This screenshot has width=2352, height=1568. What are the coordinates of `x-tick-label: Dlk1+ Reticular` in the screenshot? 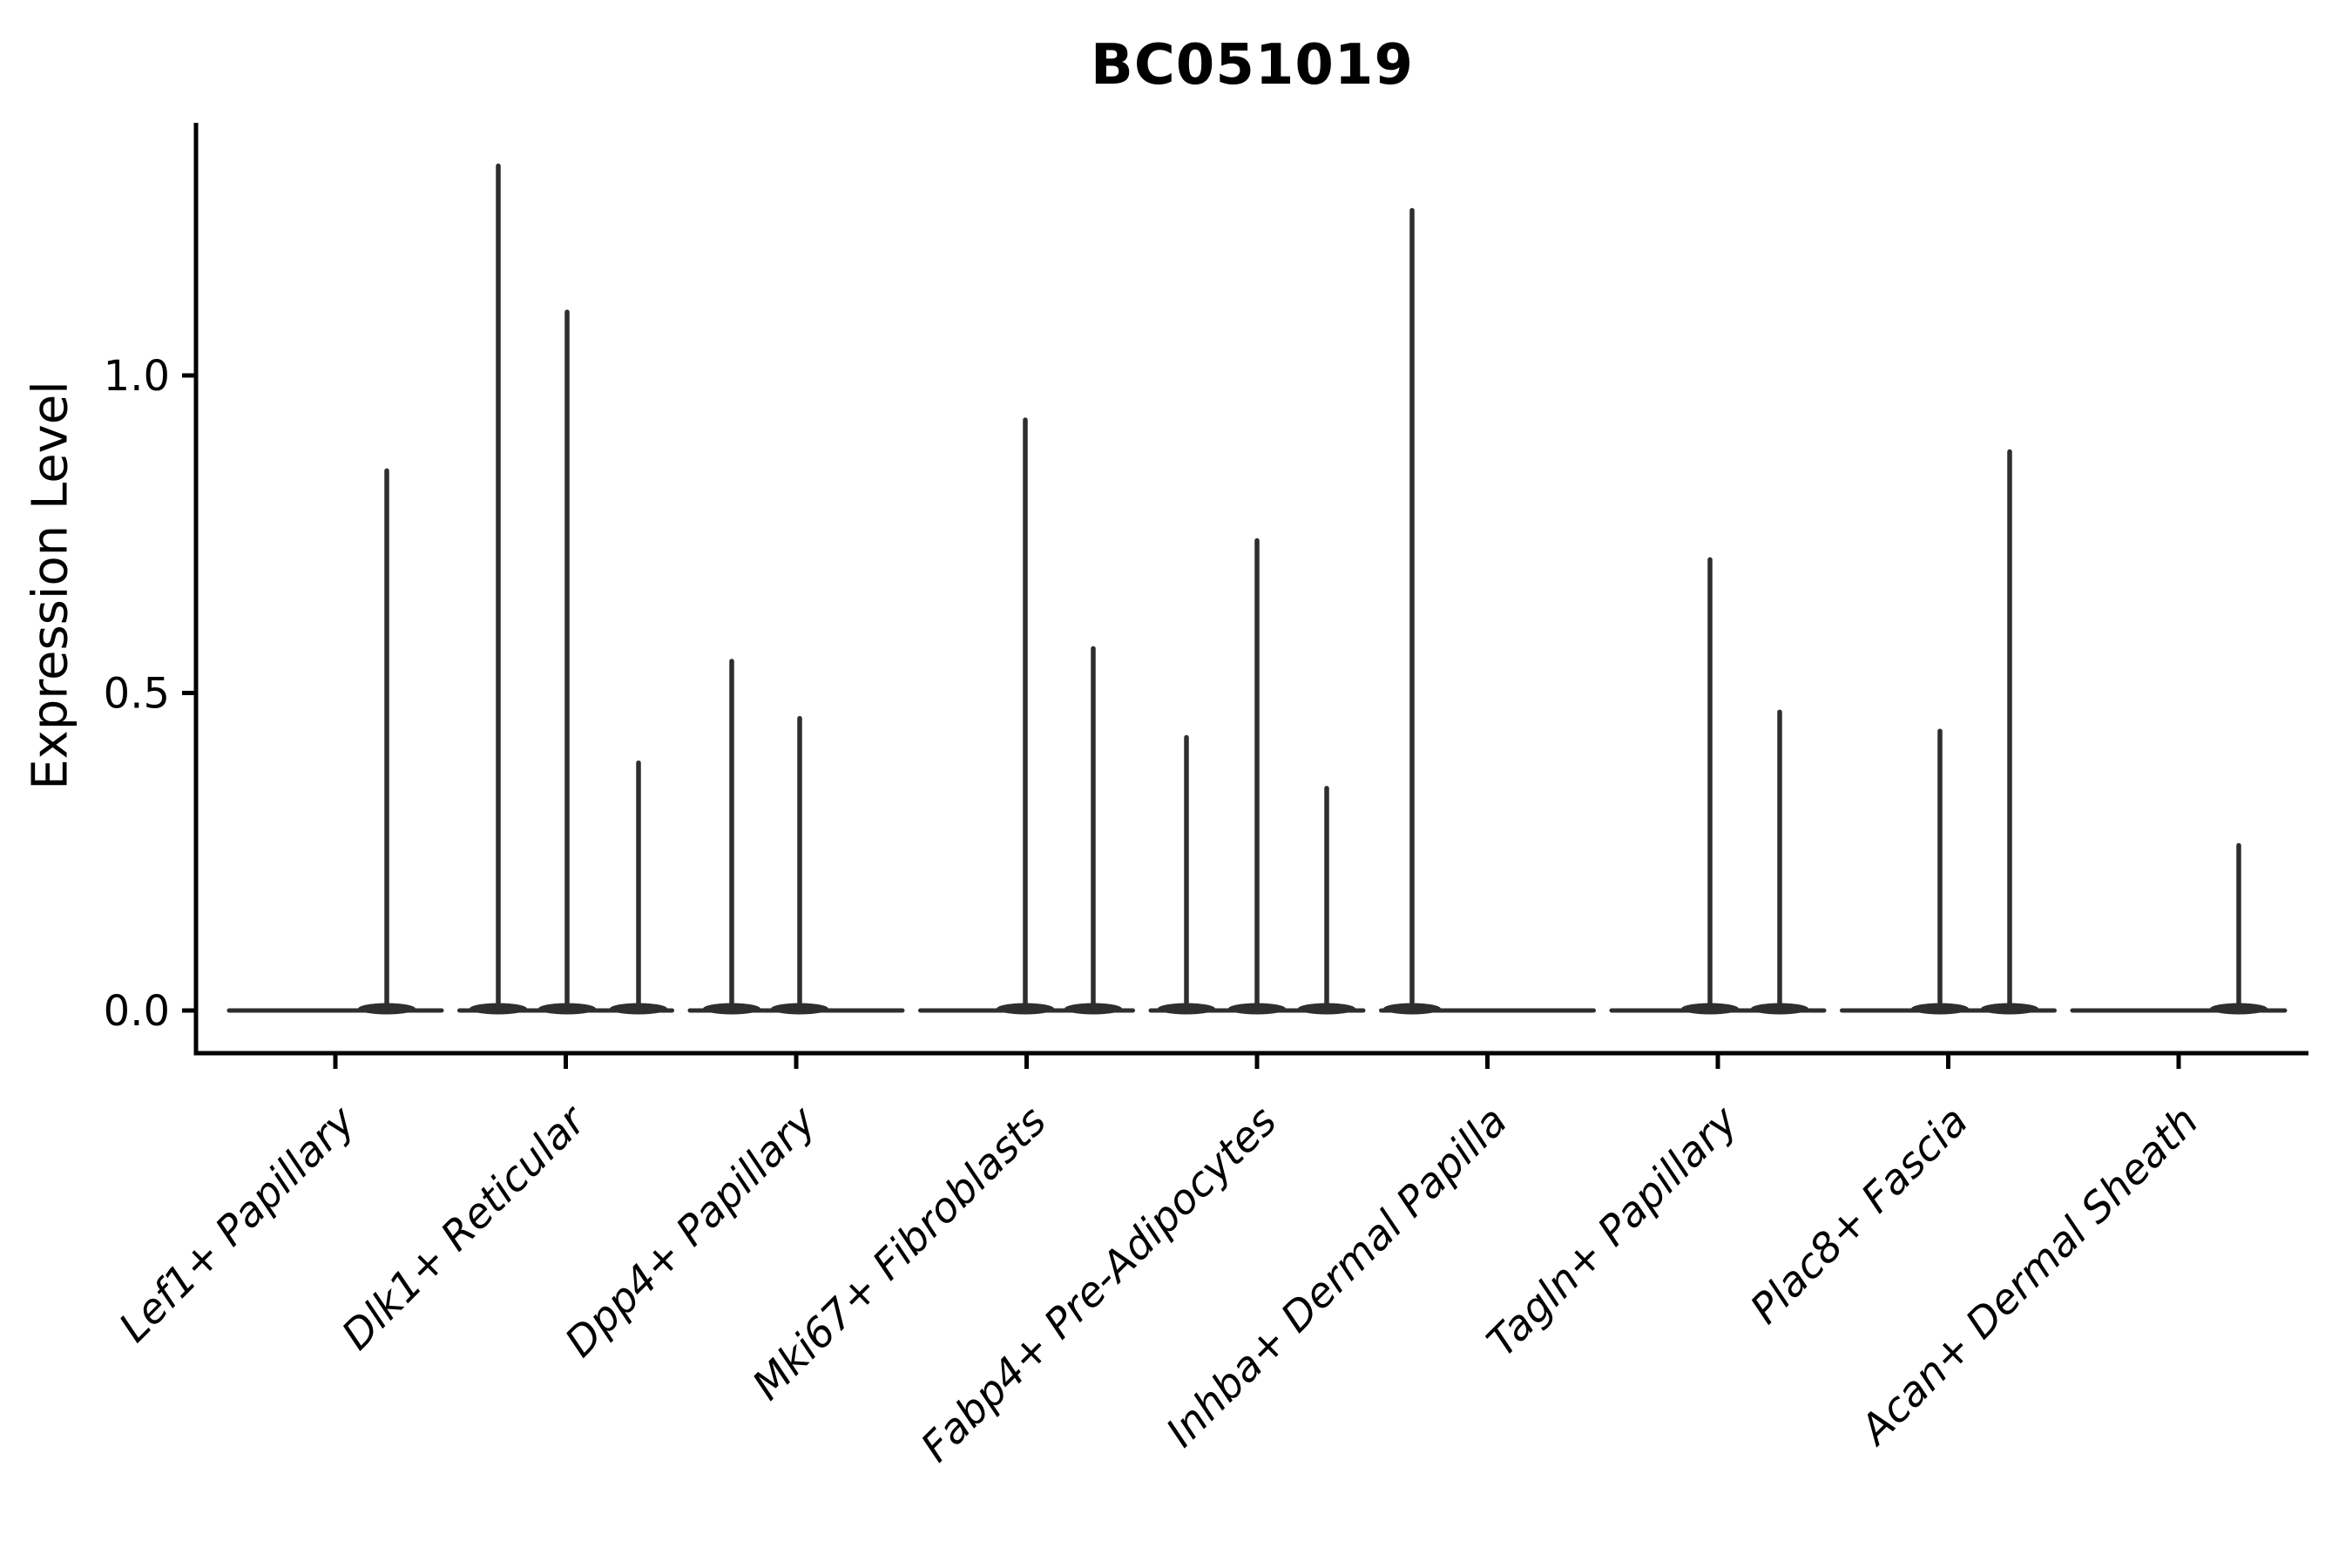 It's located at (465, 1228).